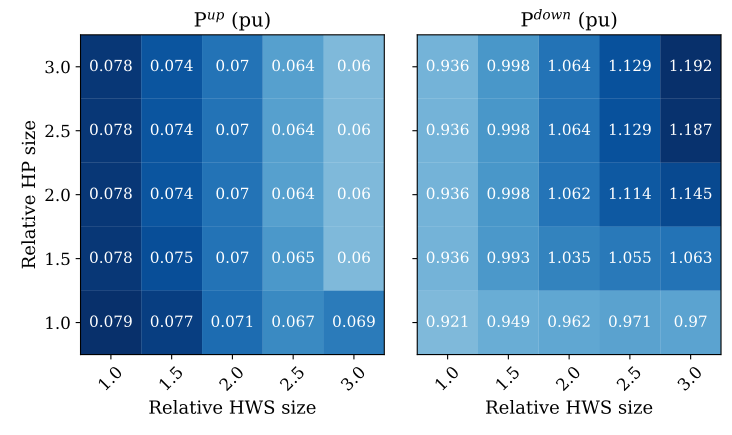 The image size is (732, 435). I want to click on data-label: 1.192, so click(691, 66).